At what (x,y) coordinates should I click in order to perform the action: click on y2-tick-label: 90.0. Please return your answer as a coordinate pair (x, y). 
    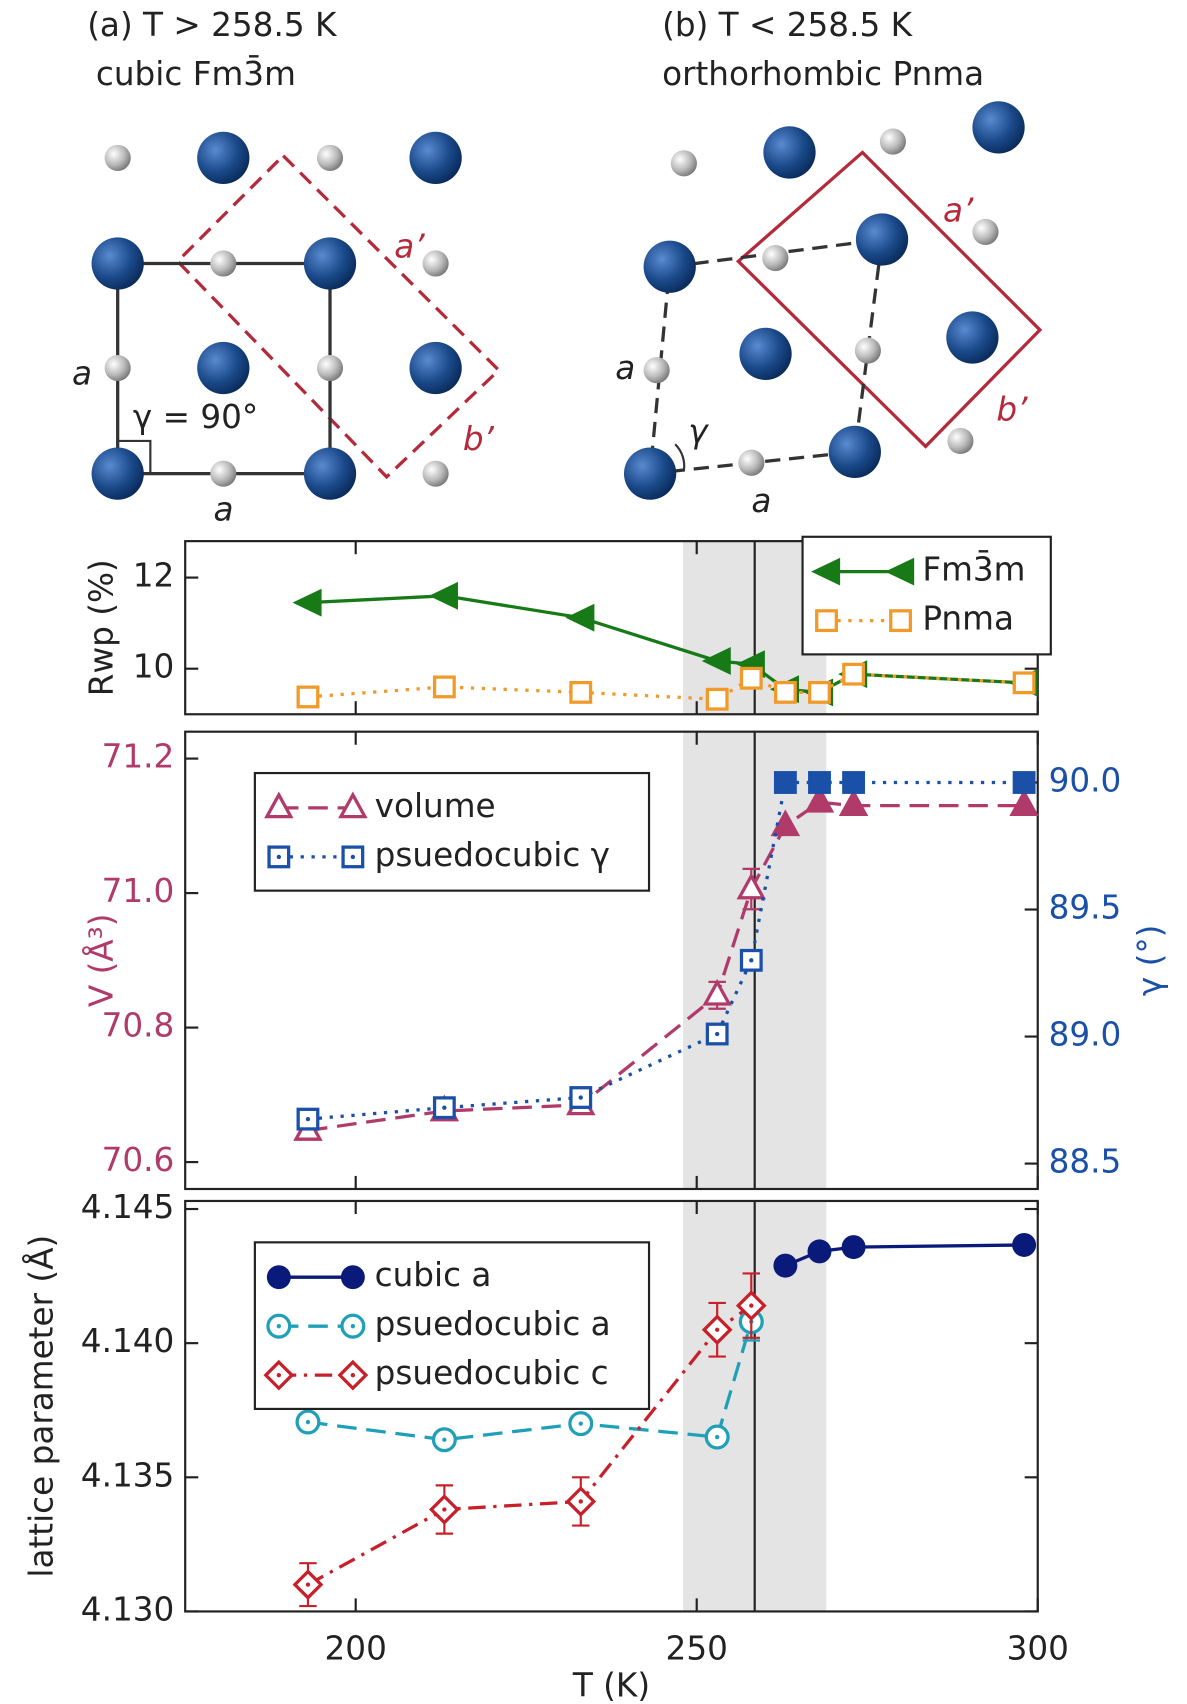
    Looking at the image, I should click on (1085, 780).